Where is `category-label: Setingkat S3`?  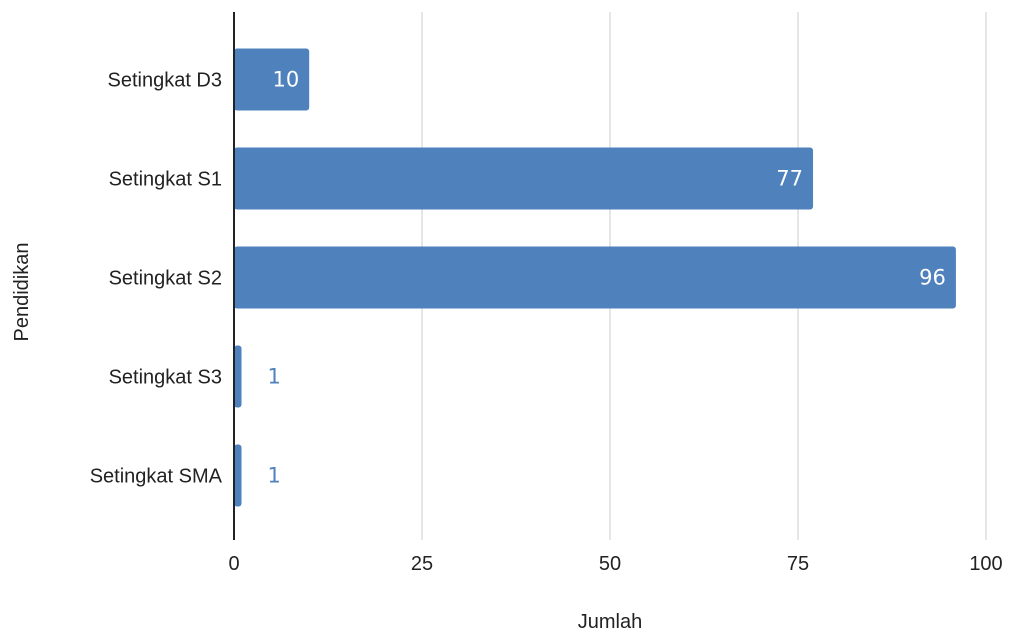
category-label: Setingkat S3 is located at coordinates (165, 378).